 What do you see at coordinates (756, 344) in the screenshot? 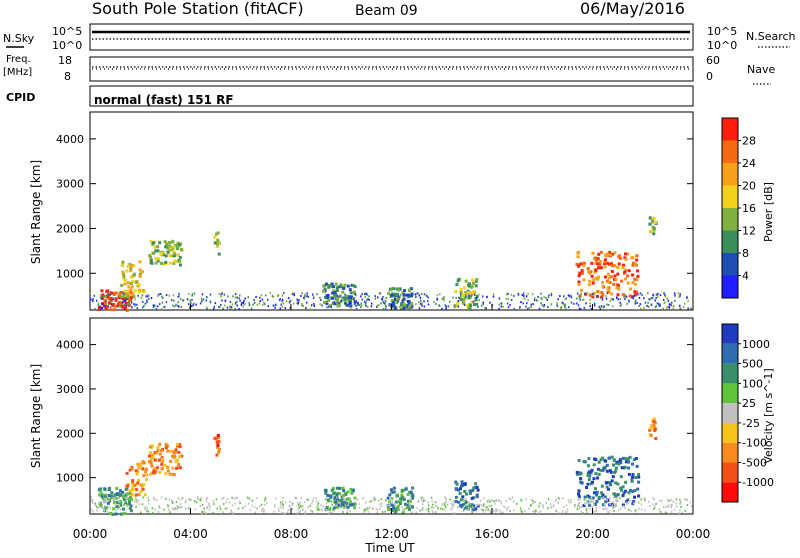
I see `colorbar-tick-label: 1000` at bounding box center [756, 344].